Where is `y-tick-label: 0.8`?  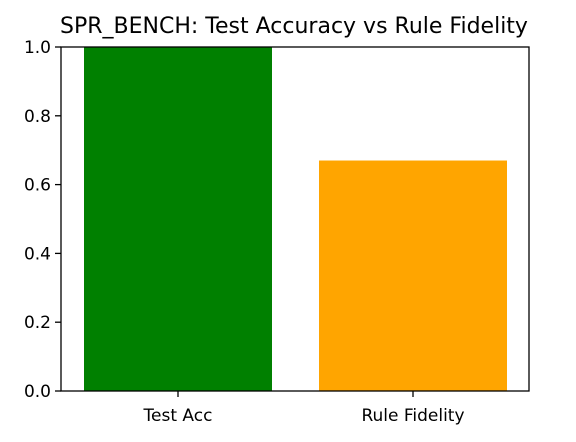 y-tick-label: 0.8 is located at coordinates (37, 117).